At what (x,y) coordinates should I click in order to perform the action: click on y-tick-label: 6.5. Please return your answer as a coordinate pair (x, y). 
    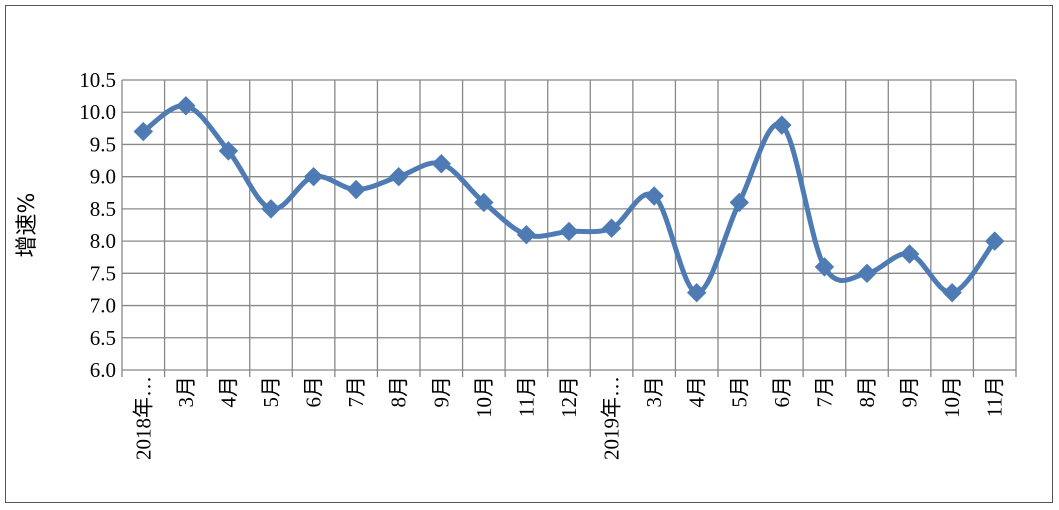
    Looking at the image, I should click on (103, 338).